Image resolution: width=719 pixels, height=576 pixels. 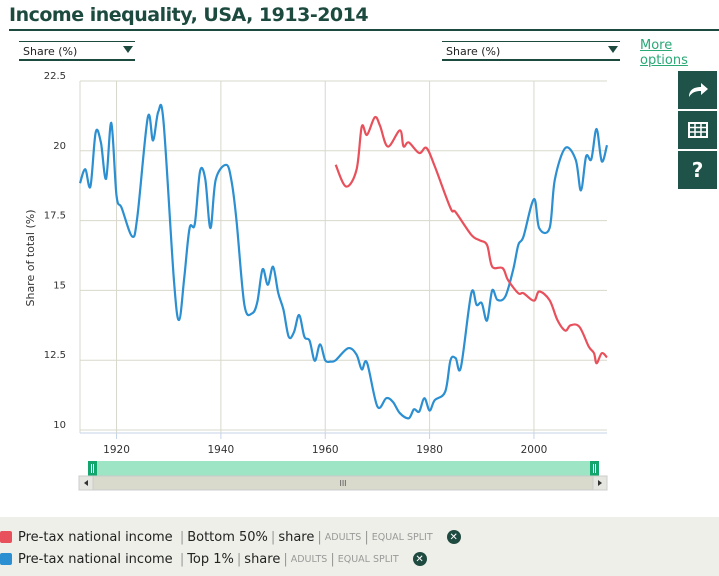 I want to click on scrollbar: III, so click(x=343, y=483).